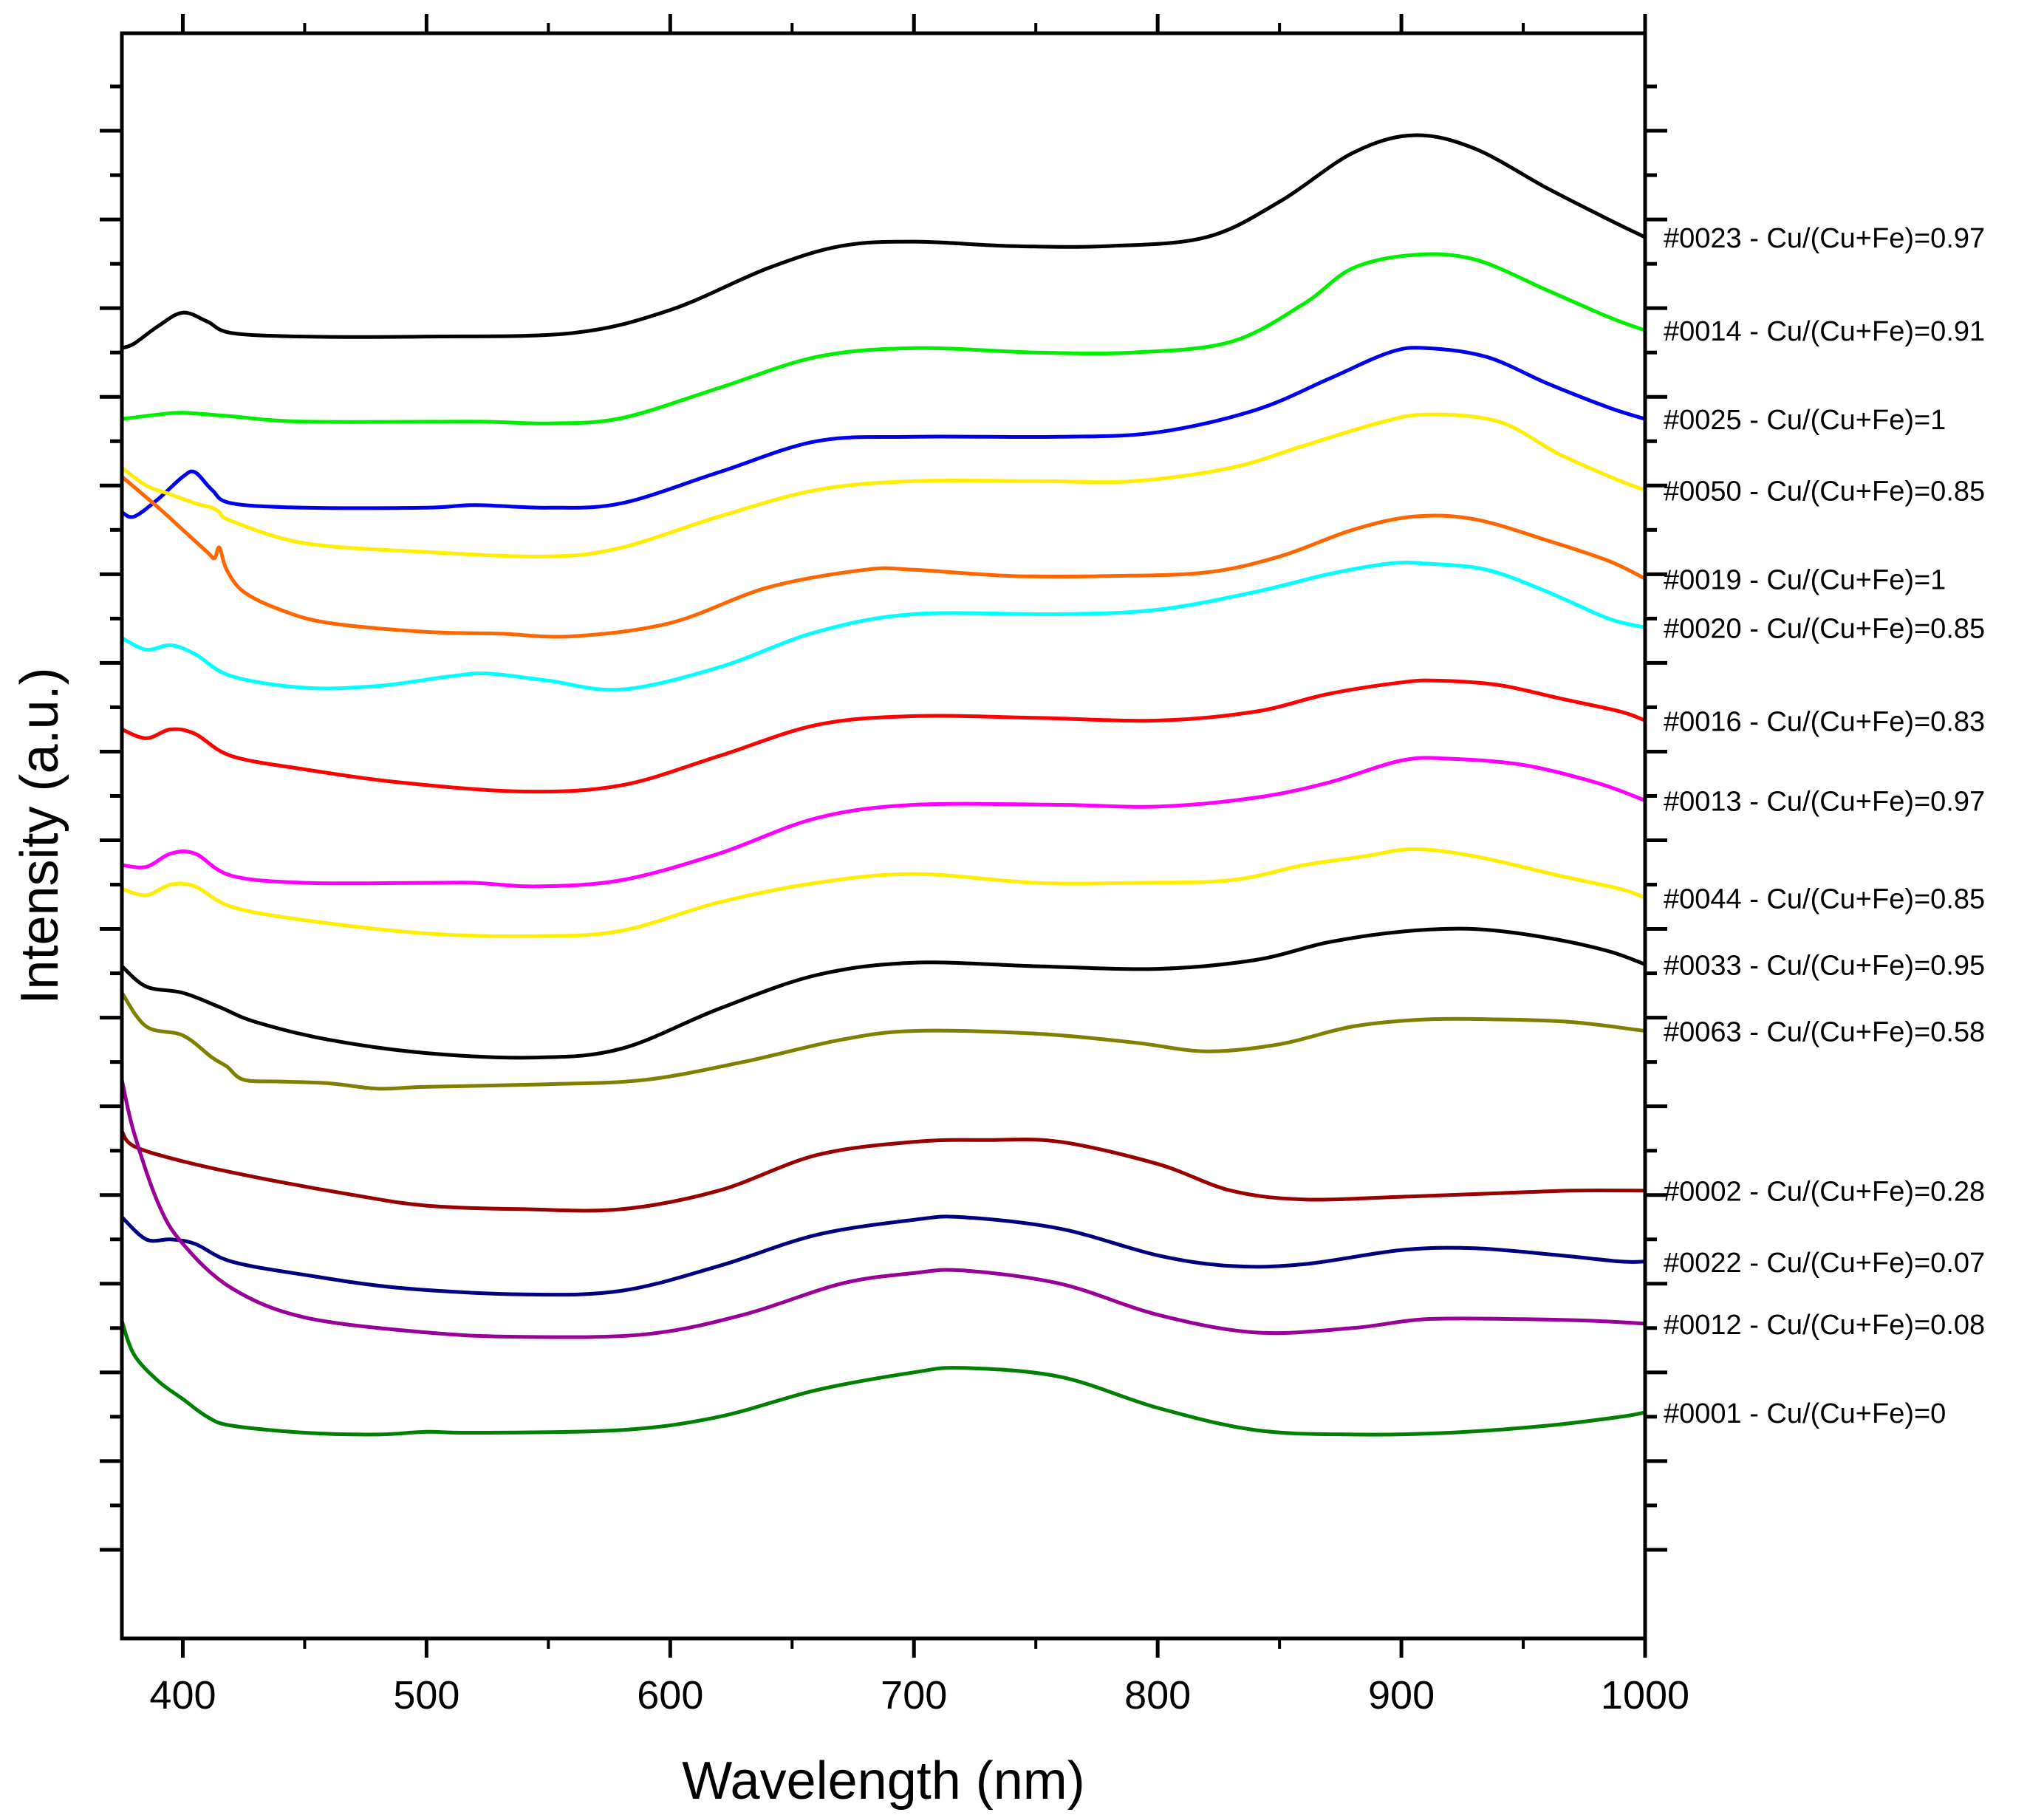 The image size is (2044, 1815). What do you see at coordinates (670, 1695) in the screenshot?
I see `x-tick-label: 600` at bounding box center [670, 1695].